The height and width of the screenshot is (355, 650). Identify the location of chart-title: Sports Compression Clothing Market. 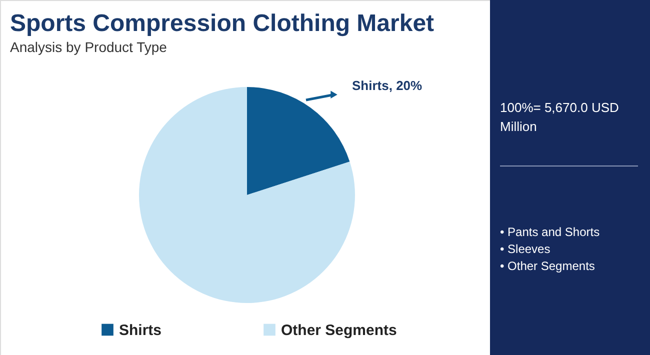
(222, 23).